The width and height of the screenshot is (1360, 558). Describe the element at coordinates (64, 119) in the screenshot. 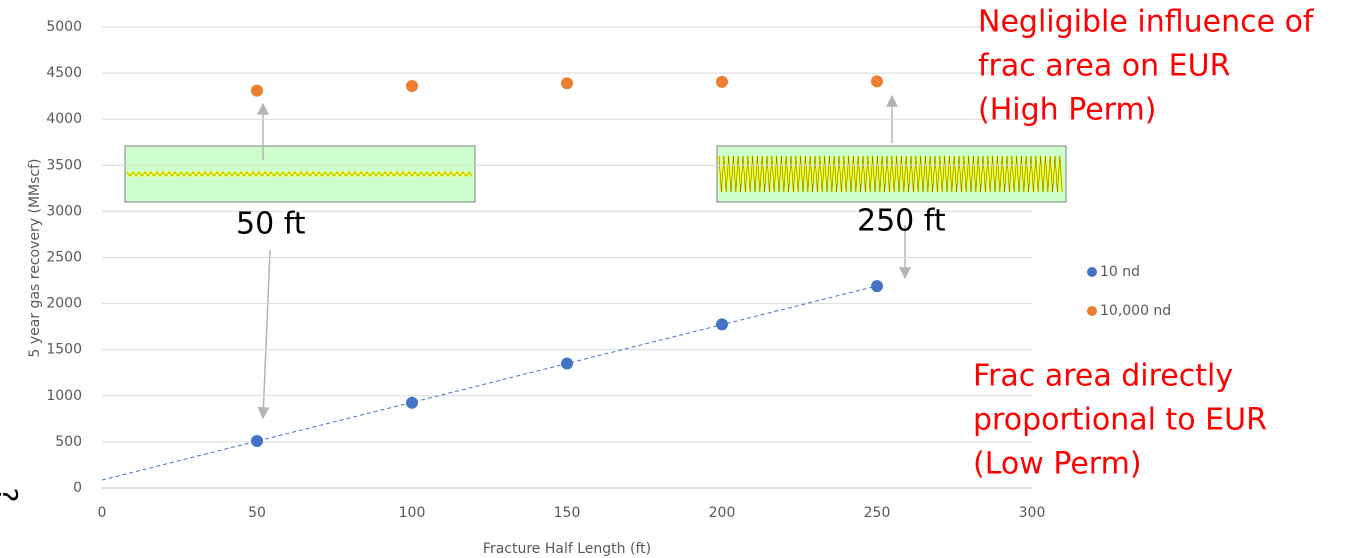

I see `y-tick-label: 4000` at that location.